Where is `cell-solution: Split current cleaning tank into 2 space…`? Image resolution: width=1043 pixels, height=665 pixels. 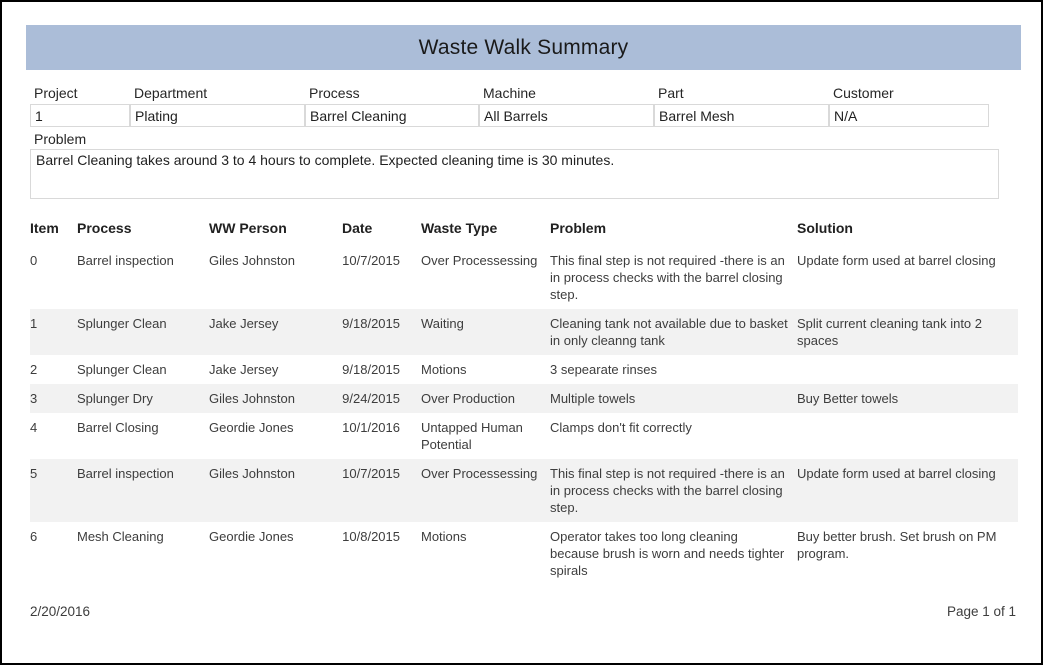
cell-solution: Split current cleaning tank into 2 space… is located at coordinates (889, 332).